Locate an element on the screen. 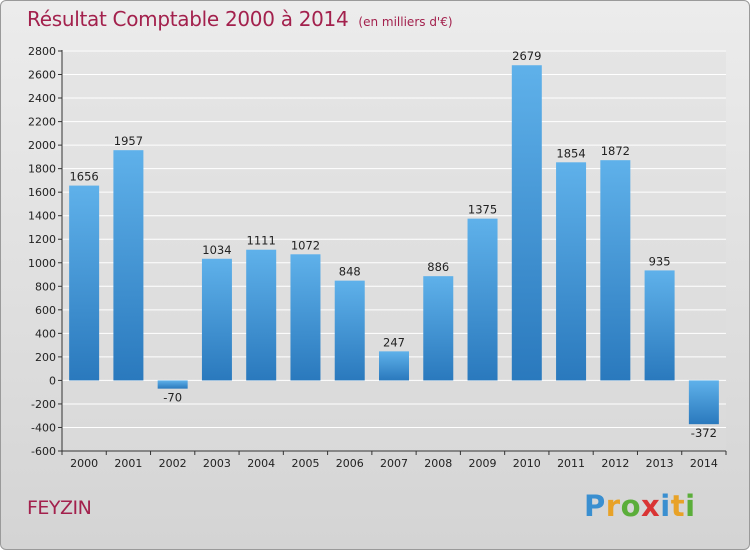  y-tick-label: 1800 is located at coordinates (42, 169).